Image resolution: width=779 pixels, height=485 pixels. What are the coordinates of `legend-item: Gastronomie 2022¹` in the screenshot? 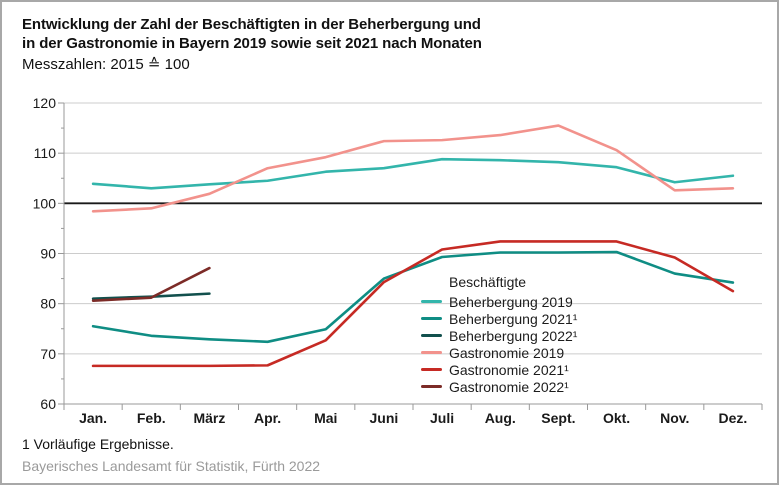 It's located at (499, 386).